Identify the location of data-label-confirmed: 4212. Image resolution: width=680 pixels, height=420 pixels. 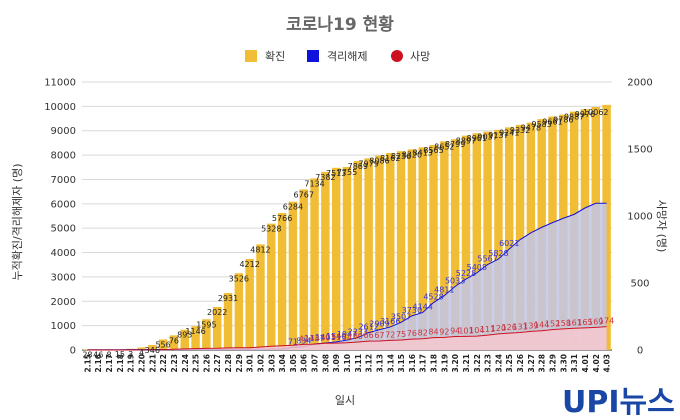
(249, 264).